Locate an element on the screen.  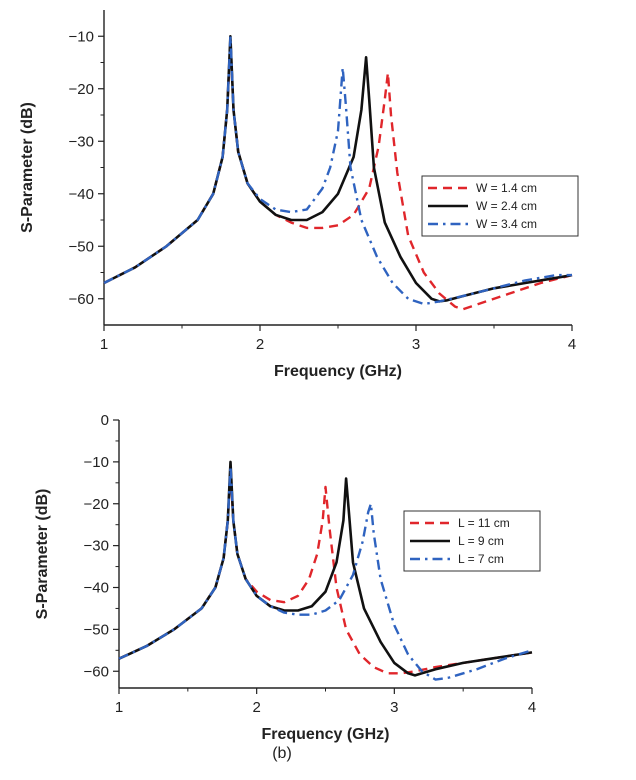
legend-label: W = 2.4 cm is located at coordinates (506, 206).